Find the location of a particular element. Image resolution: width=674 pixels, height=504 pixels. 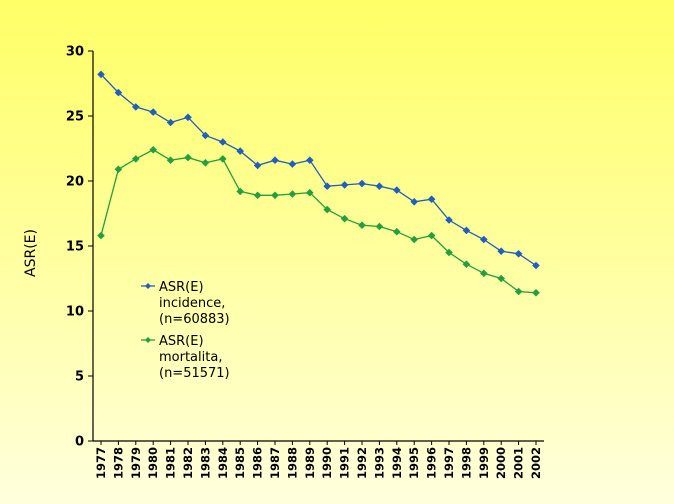

legend-item-mortalita: ASR(E)mortalita,(n=51571) is located at coordinates (185, 357).